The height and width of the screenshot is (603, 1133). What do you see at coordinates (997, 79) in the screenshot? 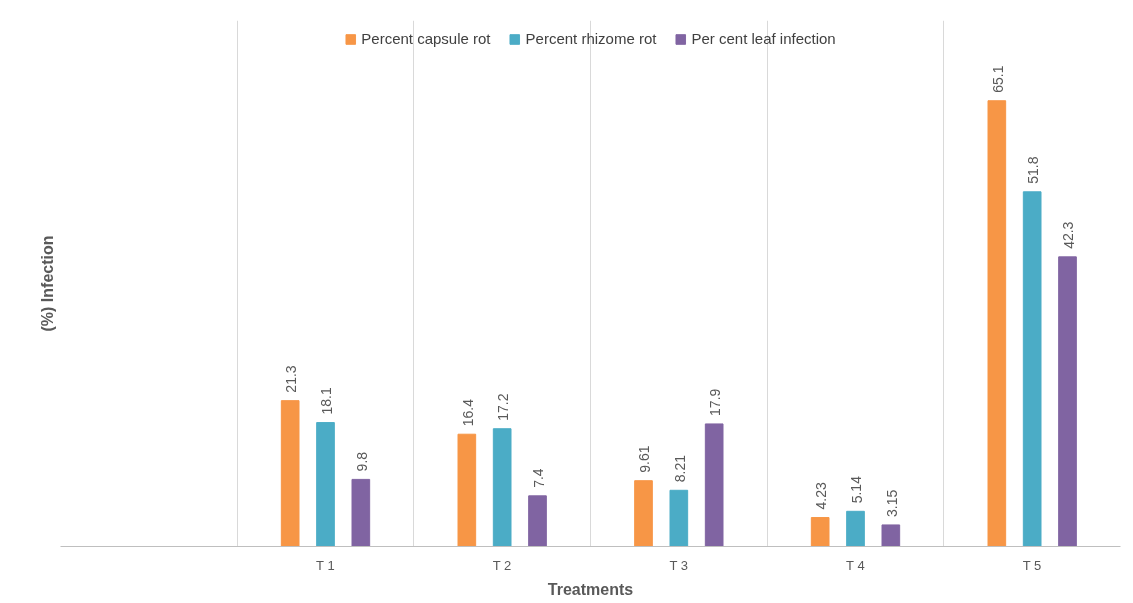
I see `data-label: 65.1` at bounding box center [997, 79].